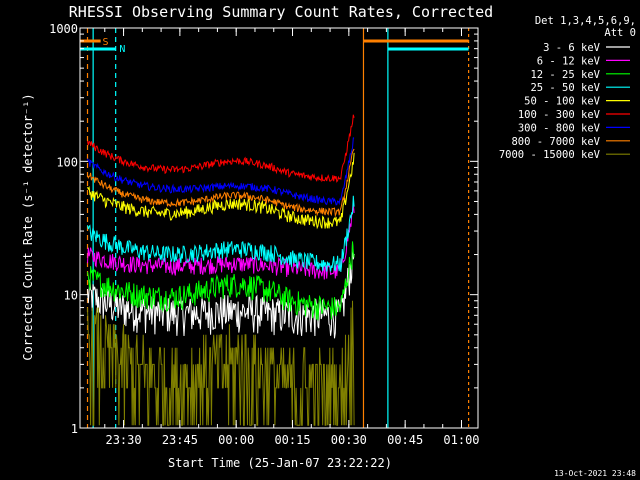 Image resolution: width=640 pixels, height=480 pixels. I want to click on legend-label-2: 12 - 25 keV, so click(565, 75).